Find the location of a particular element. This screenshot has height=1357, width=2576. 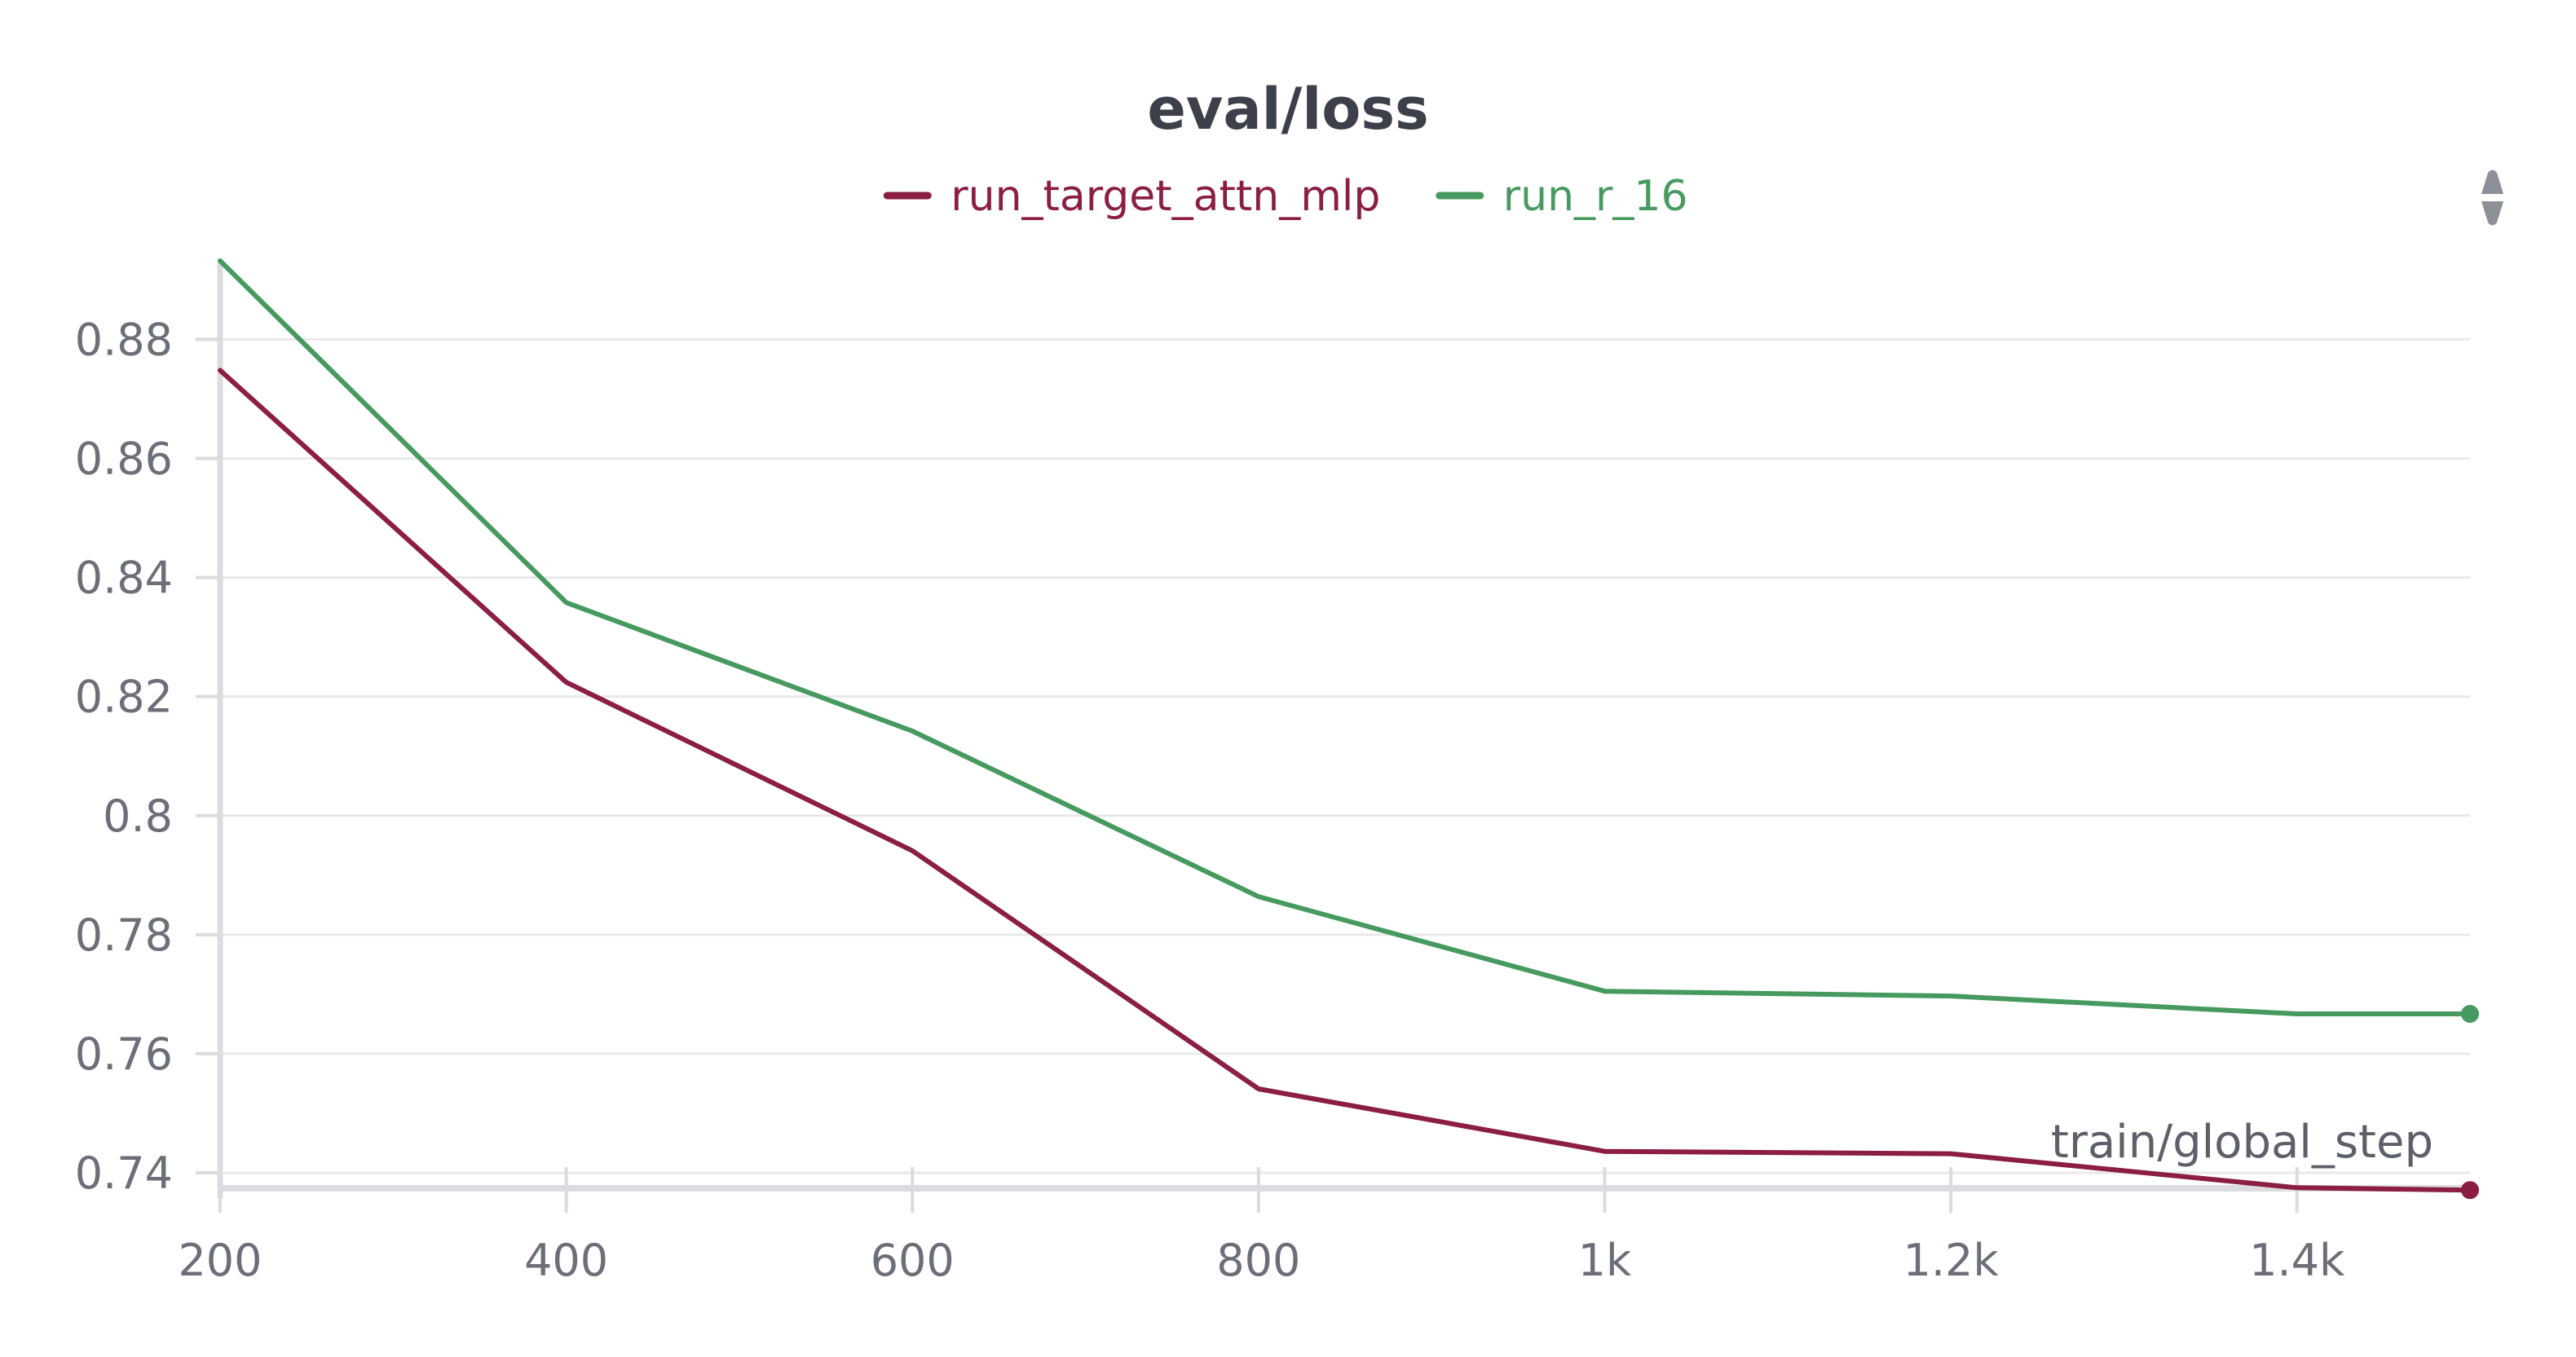

chart-title: eval/loss is located at coordinates (1287, 110).